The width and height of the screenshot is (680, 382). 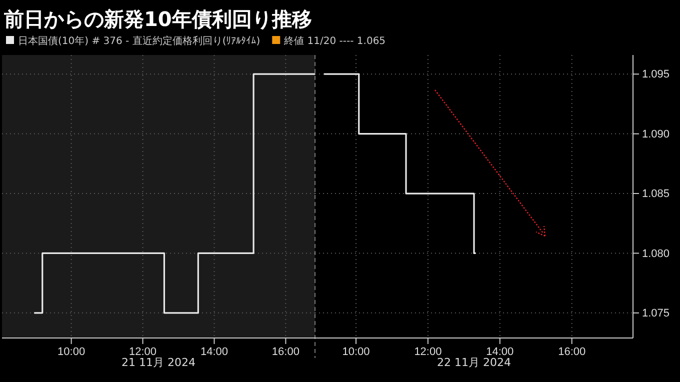 What do you see at coordinates (474, 362) in the screenshot?
I see `x-axis-title: 22 11月 2024` at bounding box center [474, 362].